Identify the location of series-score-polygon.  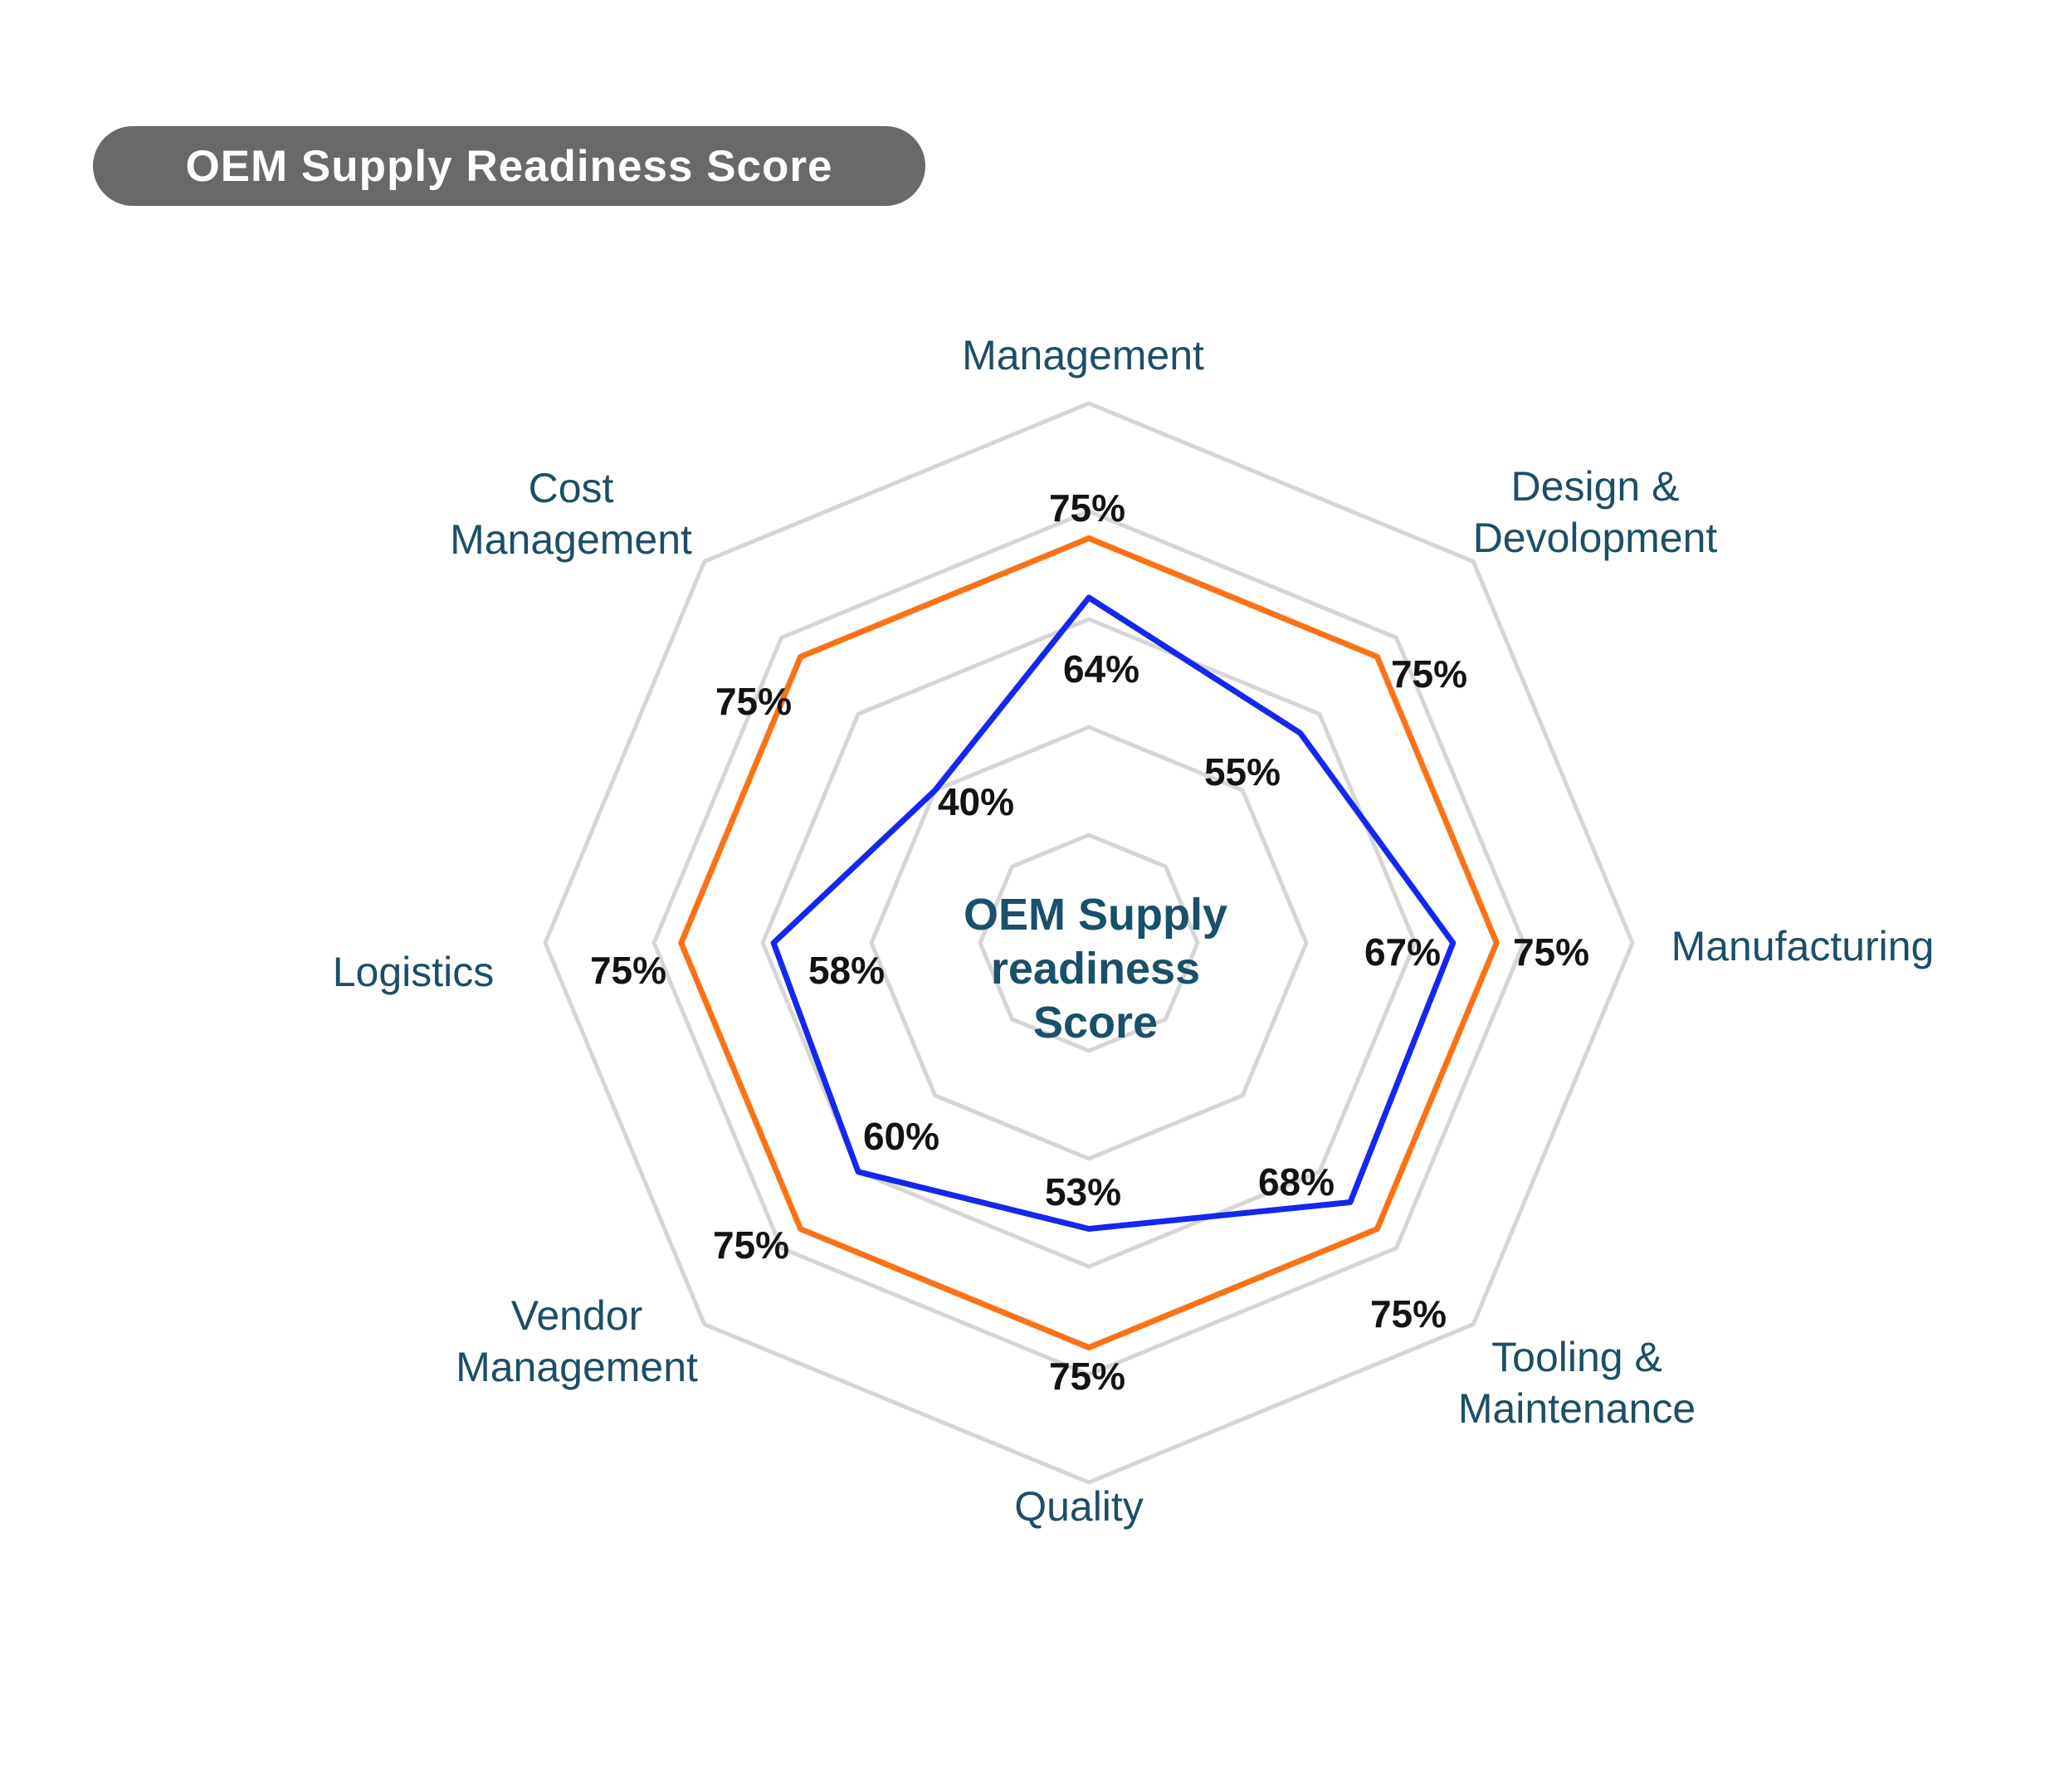
(1113, 913).